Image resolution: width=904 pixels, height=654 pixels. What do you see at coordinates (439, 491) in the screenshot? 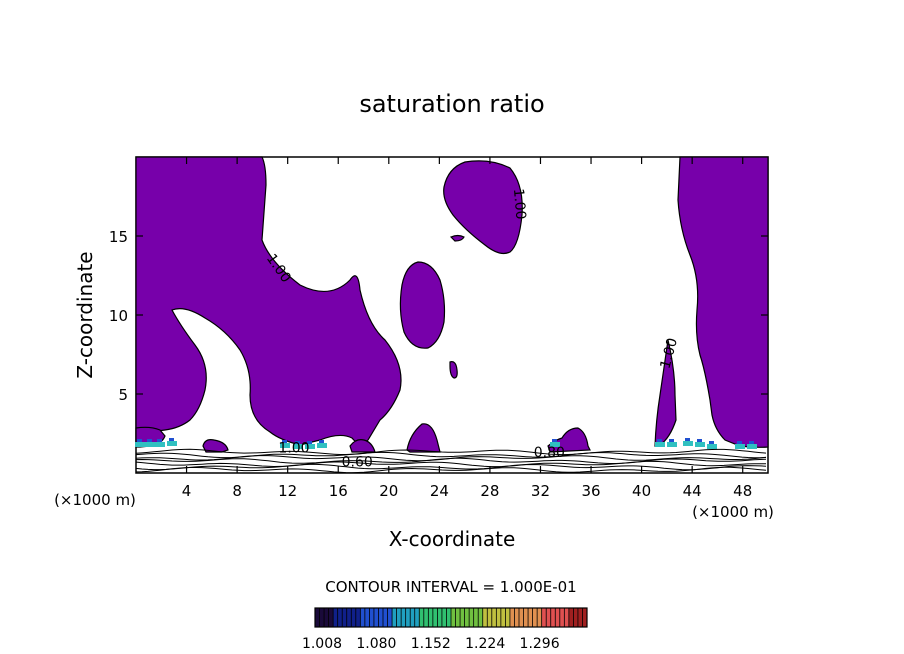
I see `x-tick-label: 24` at bounding box center [439, 491].